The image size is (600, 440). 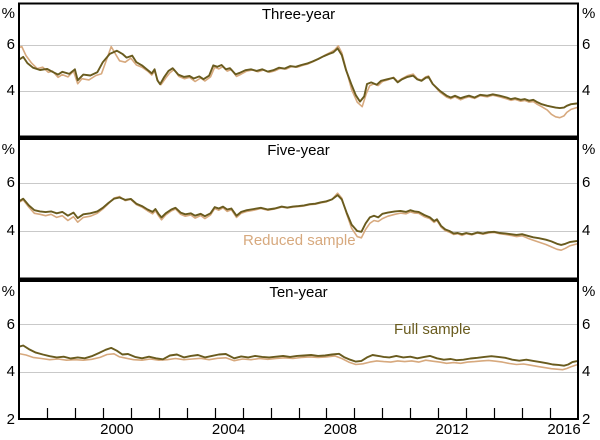 I want to click on y-label-right-6-panel-3: 6, so click(x=586, y=324).